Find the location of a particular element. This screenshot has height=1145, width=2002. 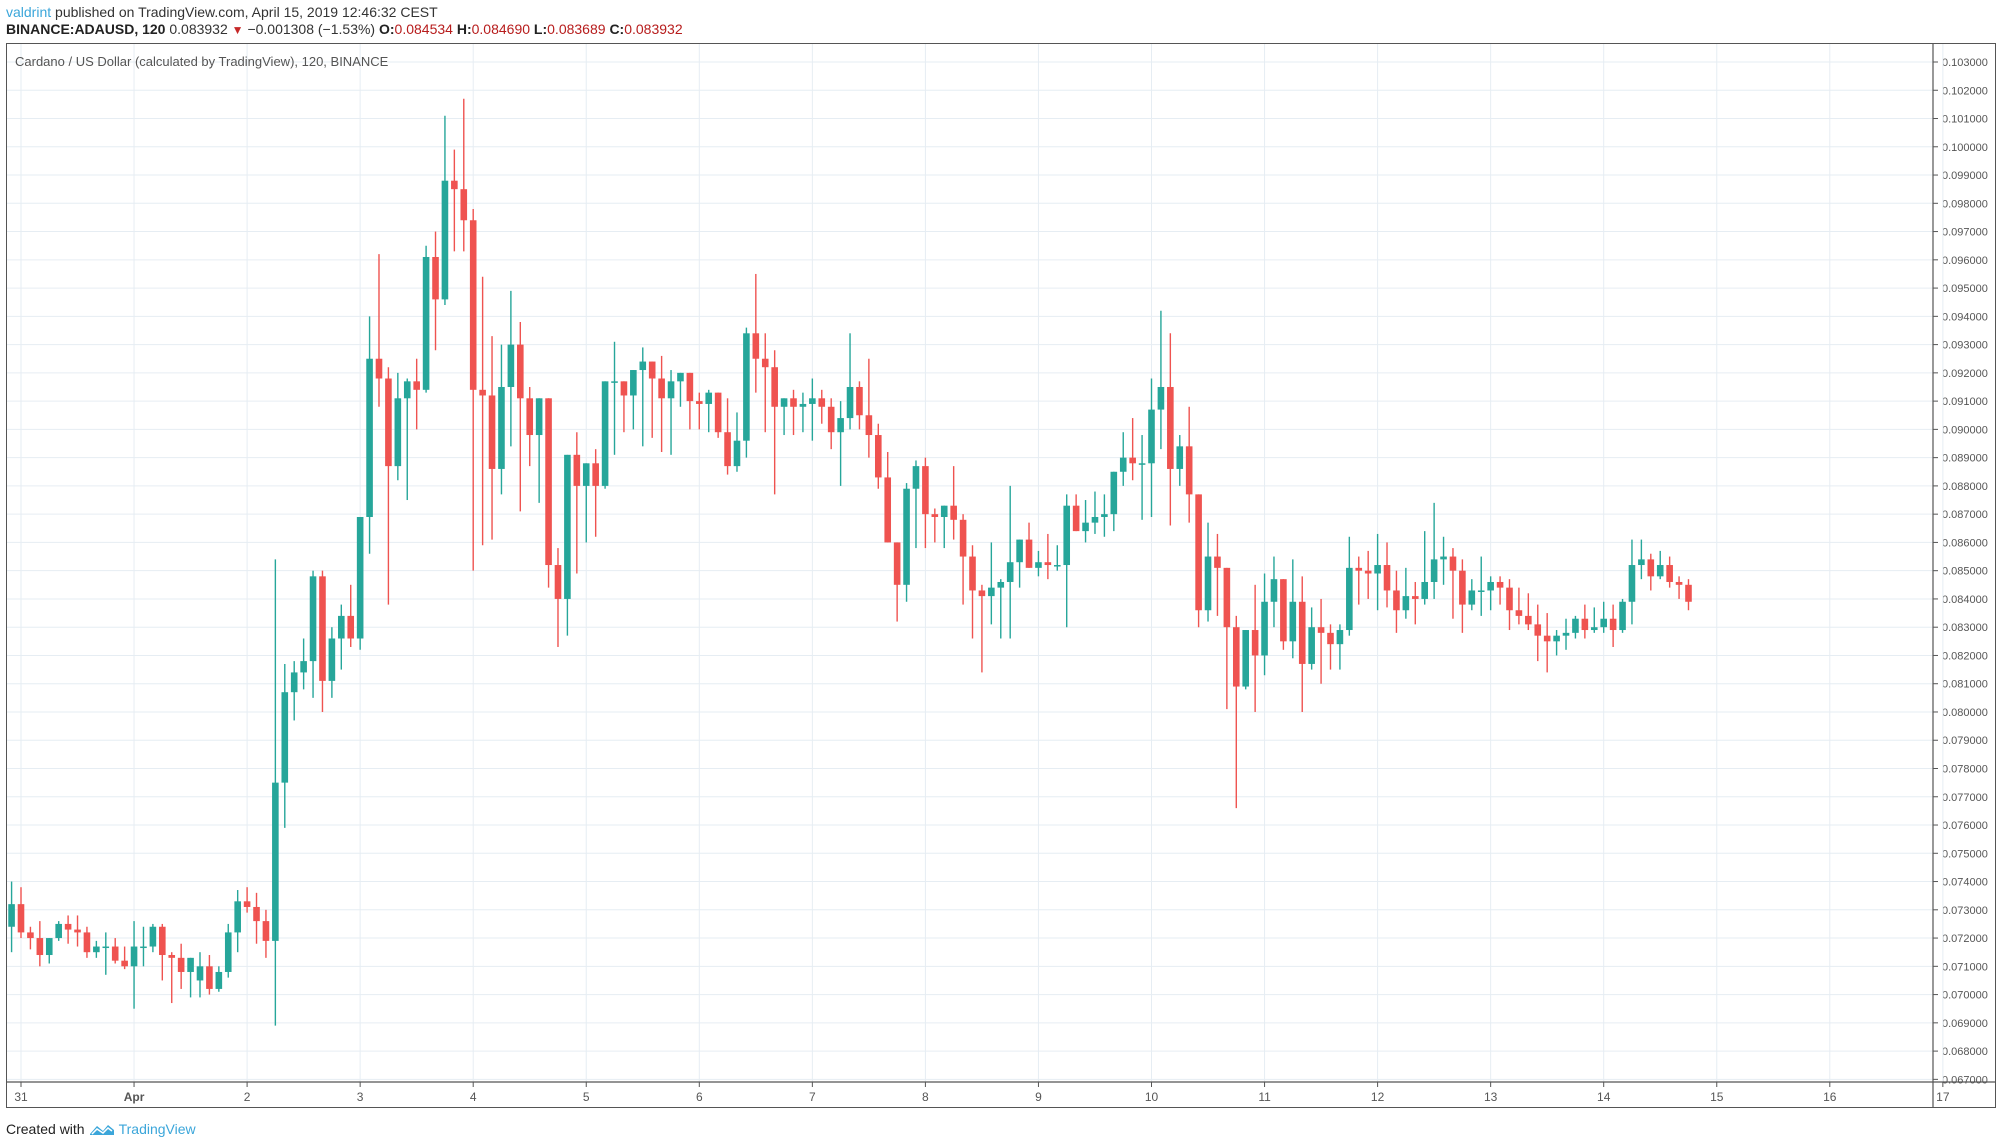

open-label: O: is located at coordinates (386, 29).